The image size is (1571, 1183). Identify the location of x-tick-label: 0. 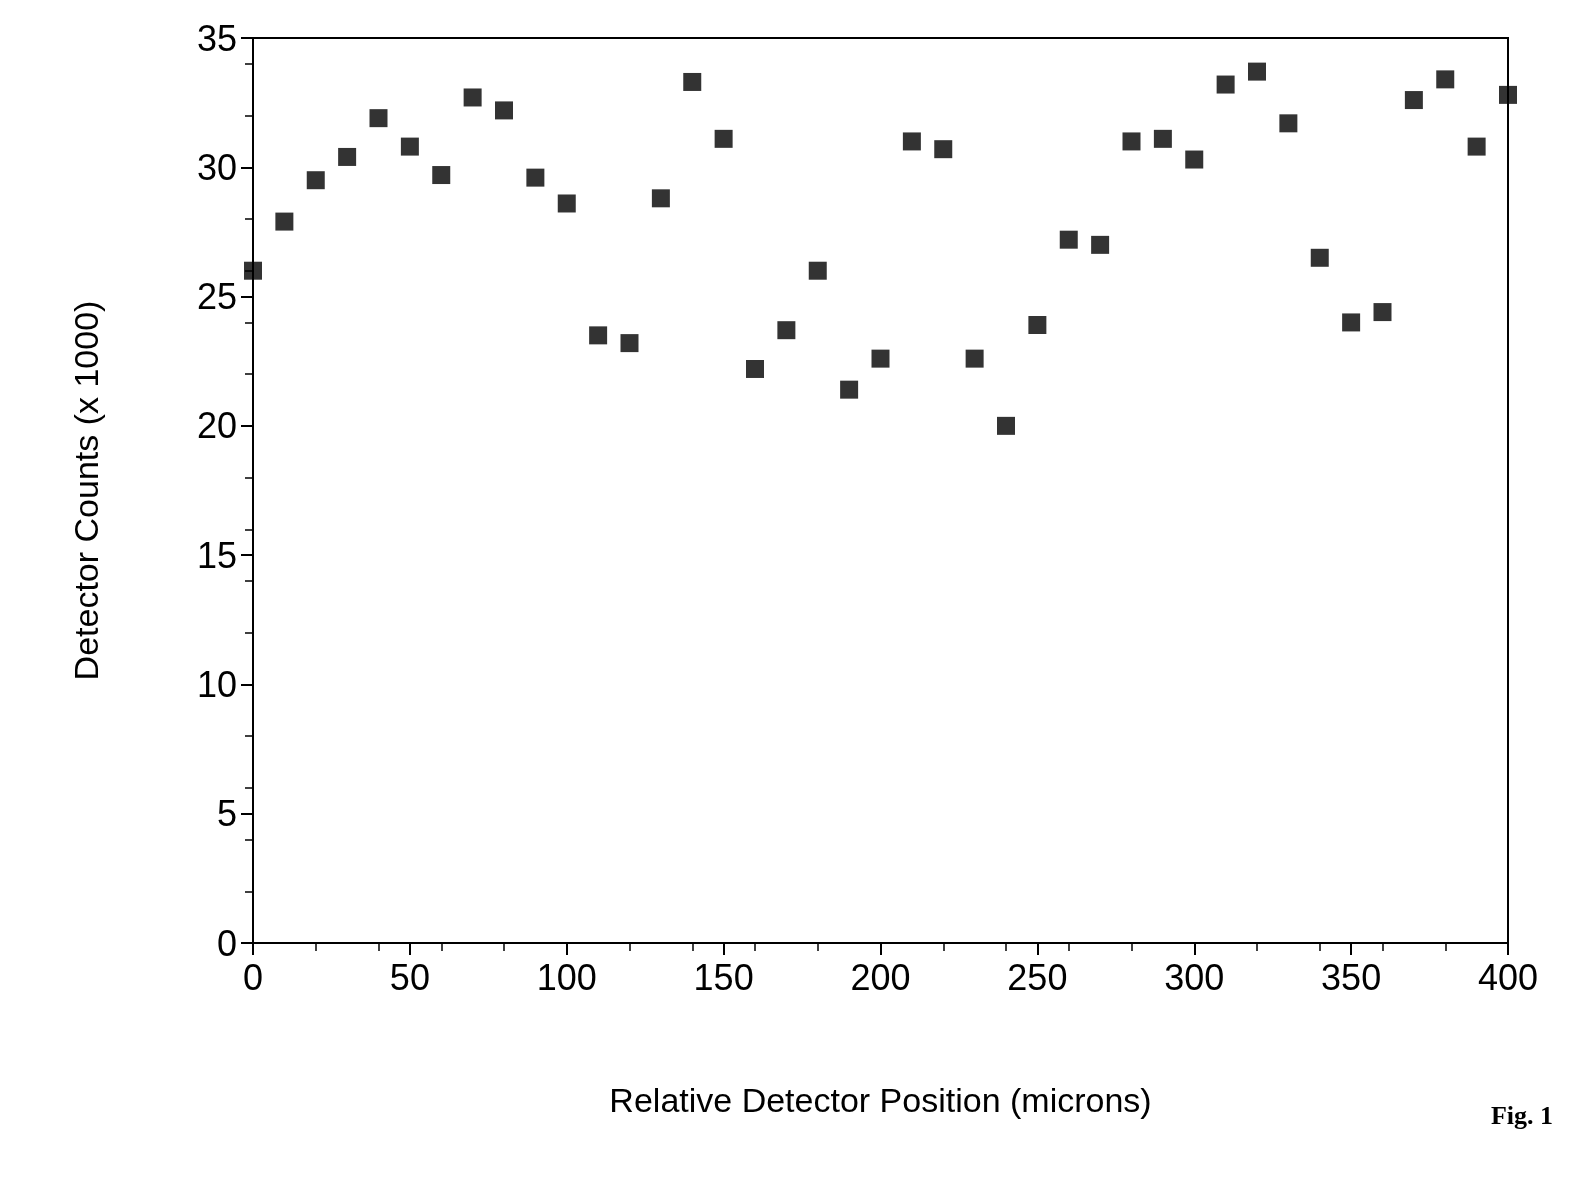
(253, 977).